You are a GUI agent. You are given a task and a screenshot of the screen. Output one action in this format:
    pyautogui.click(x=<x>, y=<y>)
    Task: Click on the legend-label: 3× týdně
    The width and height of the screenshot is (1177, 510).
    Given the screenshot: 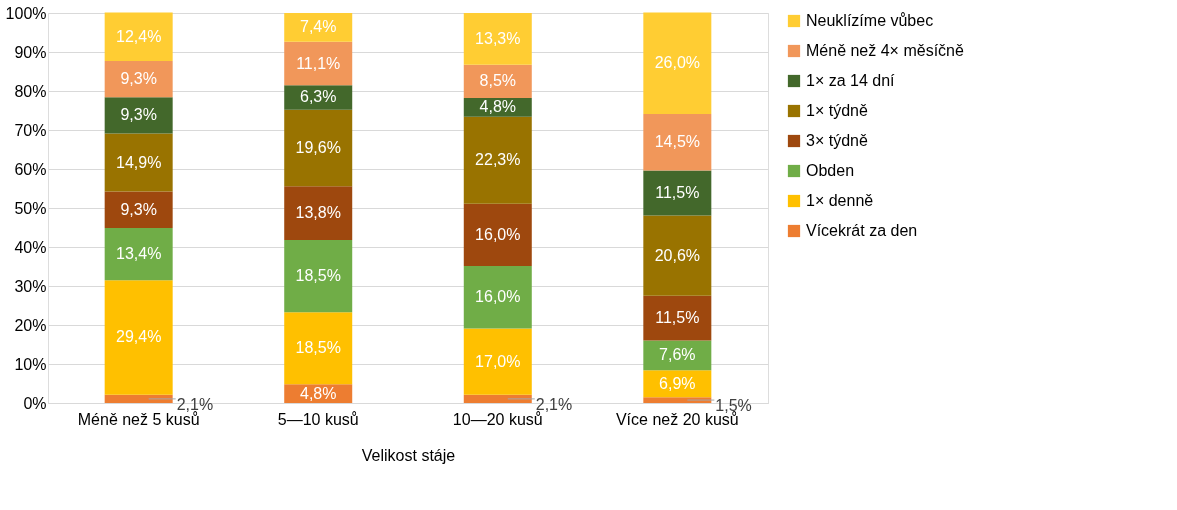 What is the action you would take?
    pyautogui.click(x=837, y=140)
    